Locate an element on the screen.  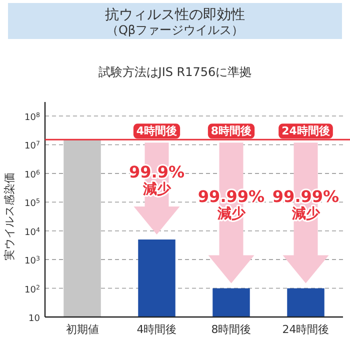
y-tick-label: 10$^{8}$ is located at coordinates (32, 117).